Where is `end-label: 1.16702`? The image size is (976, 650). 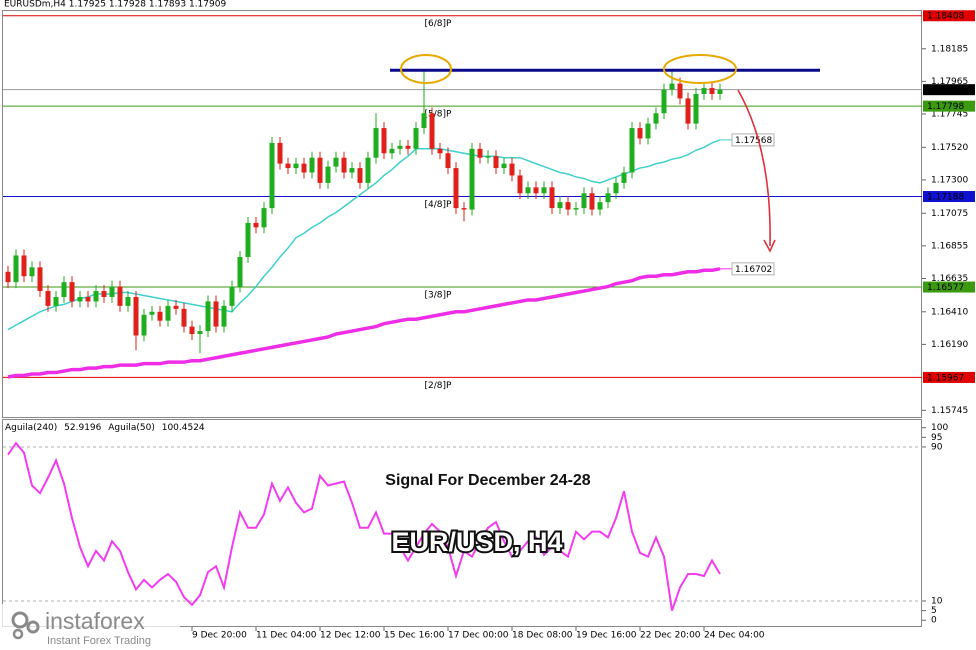
end-label: 1.16702 is located at coordinates (753, 270).